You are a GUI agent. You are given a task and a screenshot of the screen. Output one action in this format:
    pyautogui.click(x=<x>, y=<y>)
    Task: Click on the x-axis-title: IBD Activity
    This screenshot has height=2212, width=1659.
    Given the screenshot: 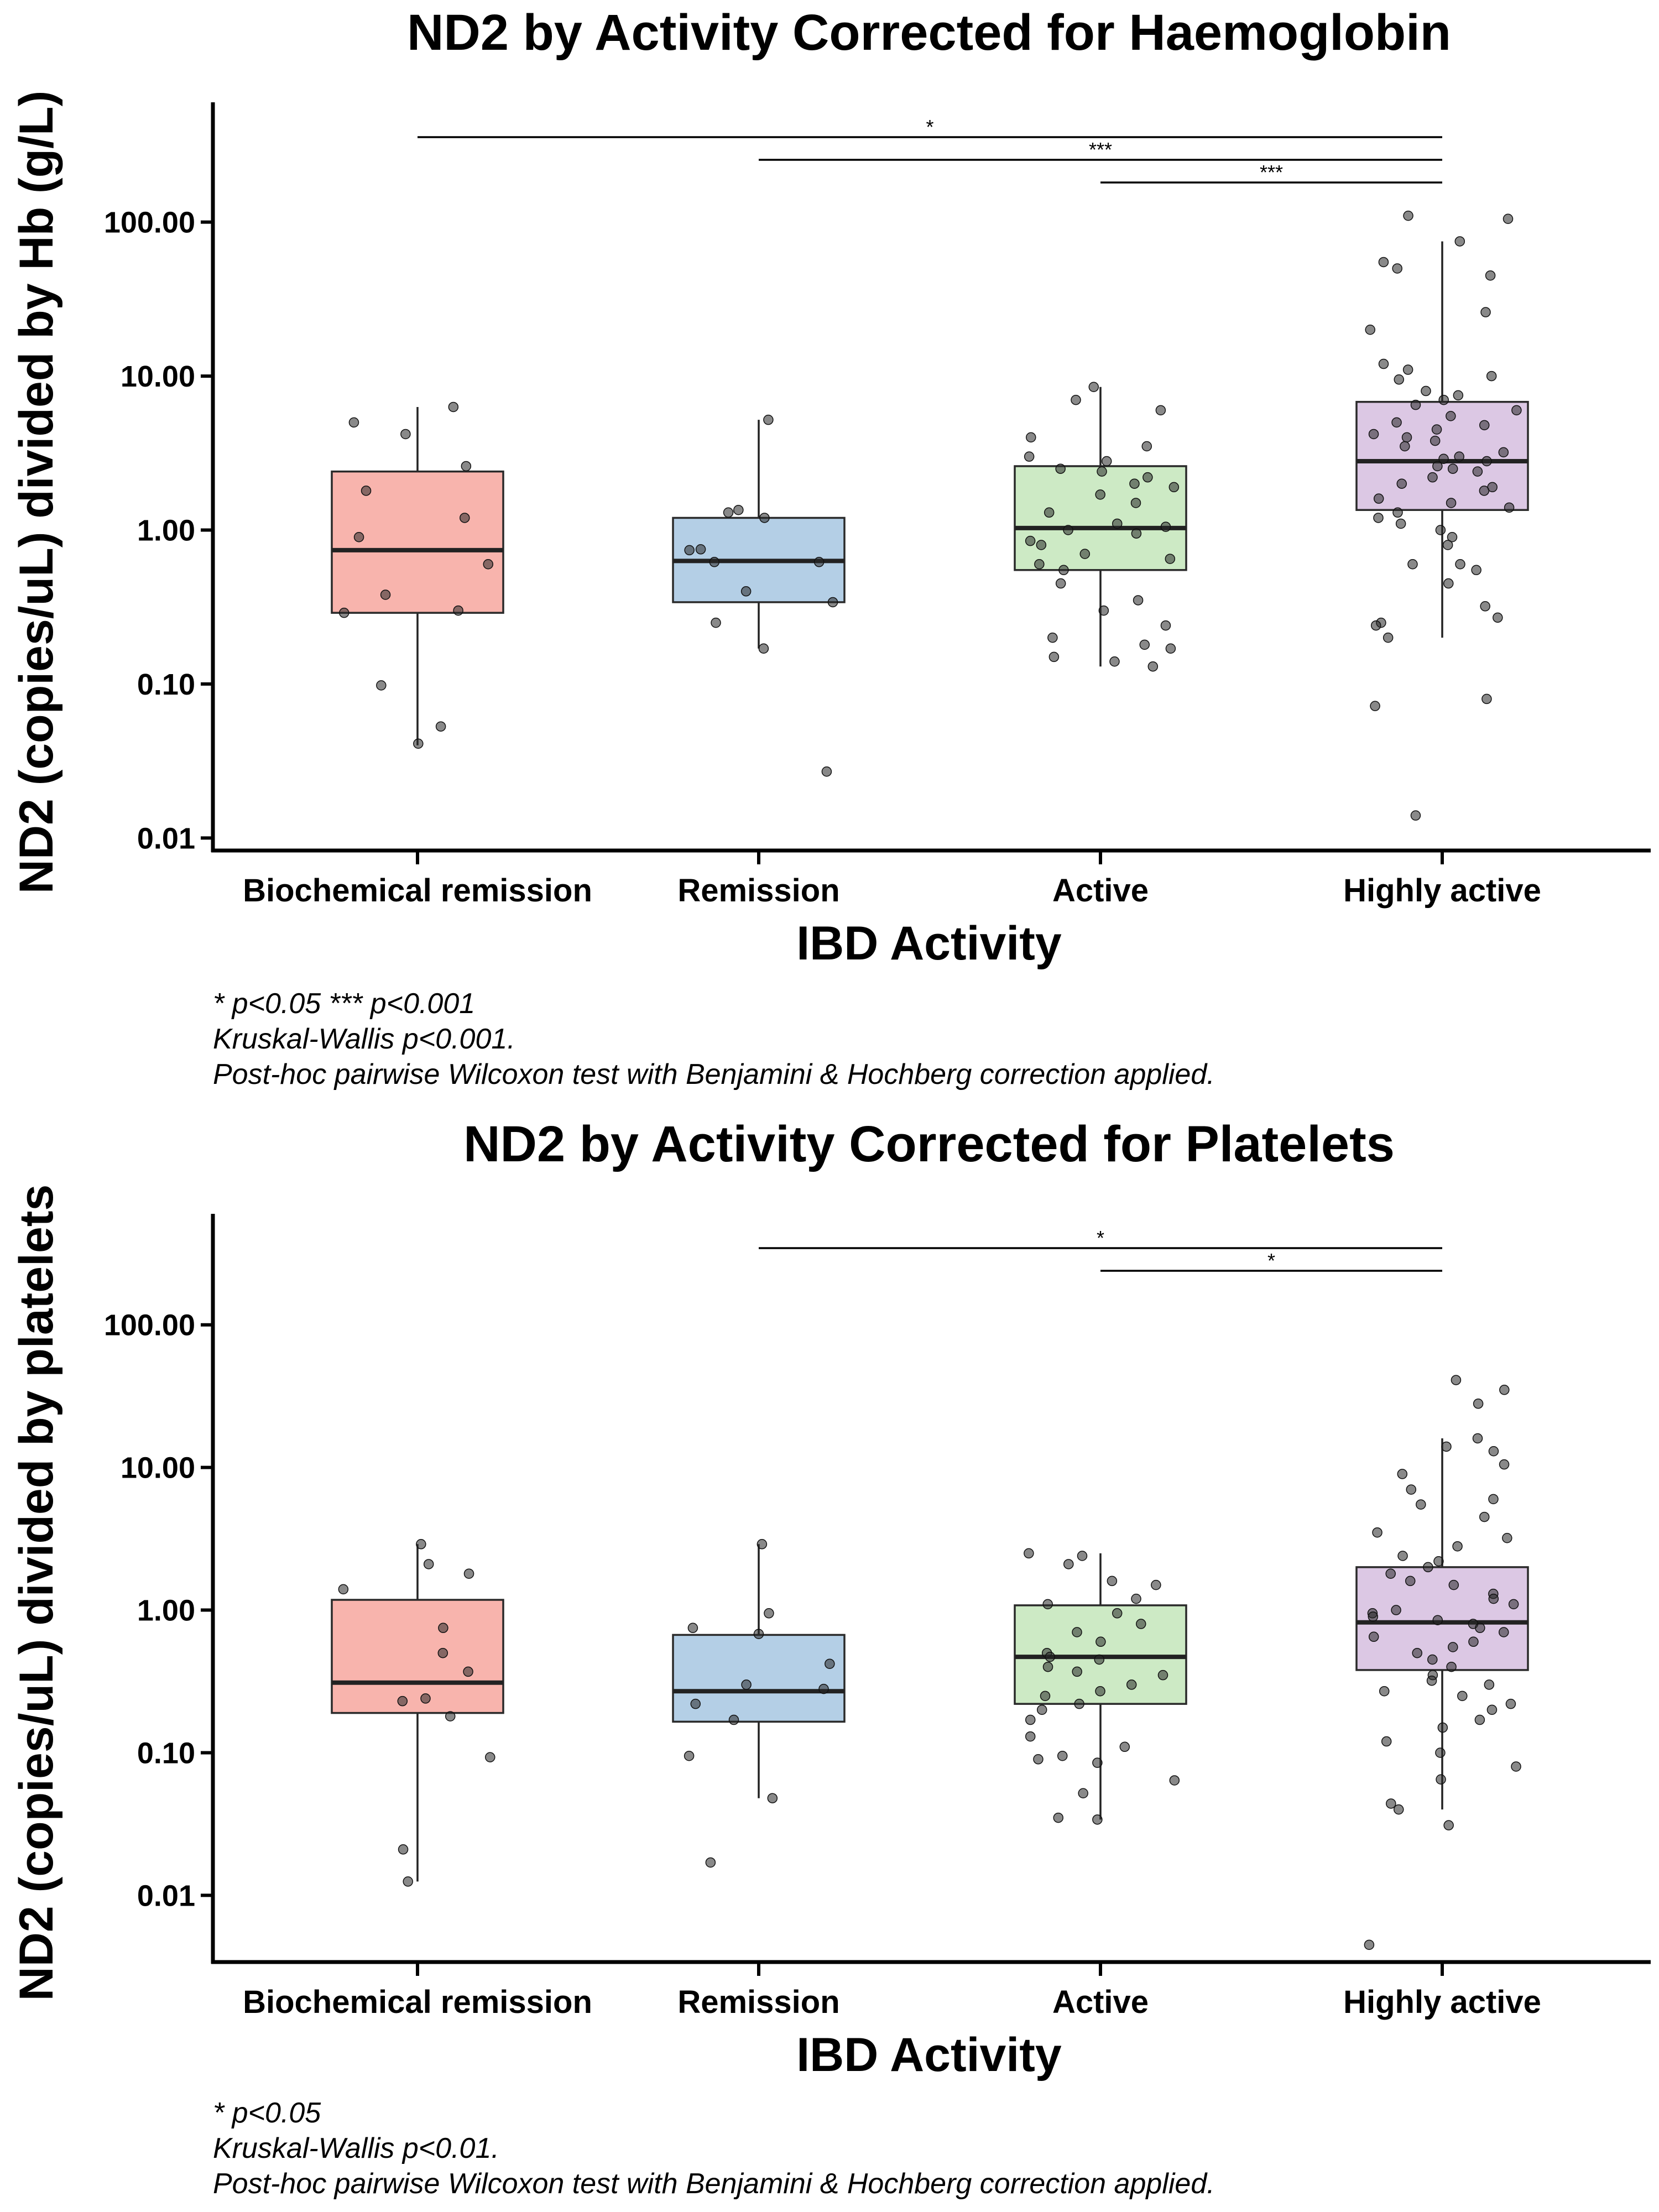 What is the action you would take?
    pyautogui.click(x=929, y=944)
    